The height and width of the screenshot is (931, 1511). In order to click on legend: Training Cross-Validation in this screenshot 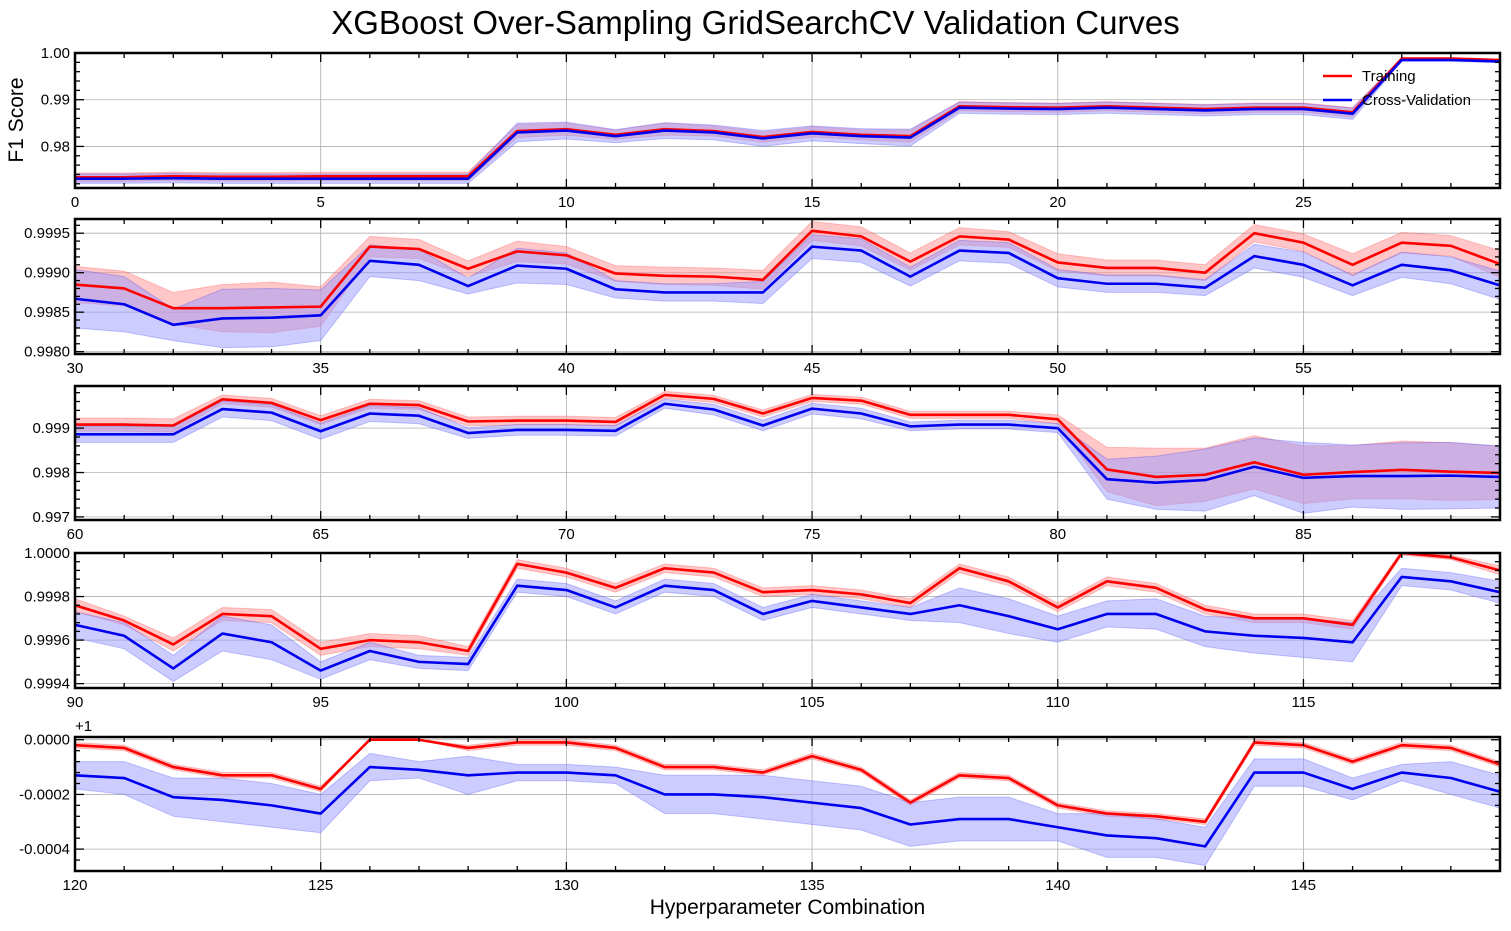, I will do `click(1397, 88)`.